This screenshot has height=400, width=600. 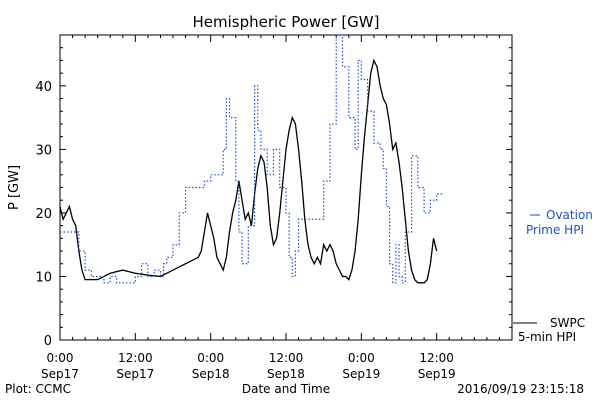 What do you see at coordinates (43, 277) in the screenshot?
I see `y-tick-label: 10` at bounding box center [43, 277].